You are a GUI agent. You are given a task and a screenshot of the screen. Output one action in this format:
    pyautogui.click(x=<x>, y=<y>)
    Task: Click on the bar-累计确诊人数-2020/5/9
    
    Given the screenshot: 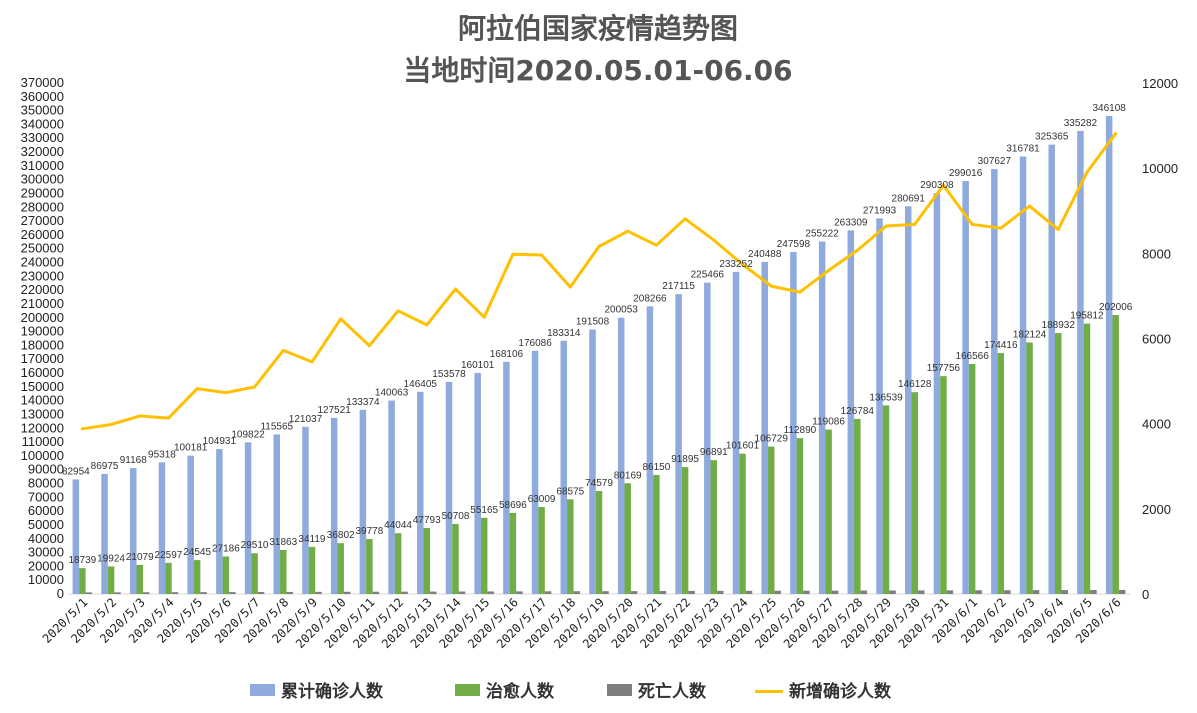 What is the action you would take?
    pyautogui.click(x=305, y=510)
    